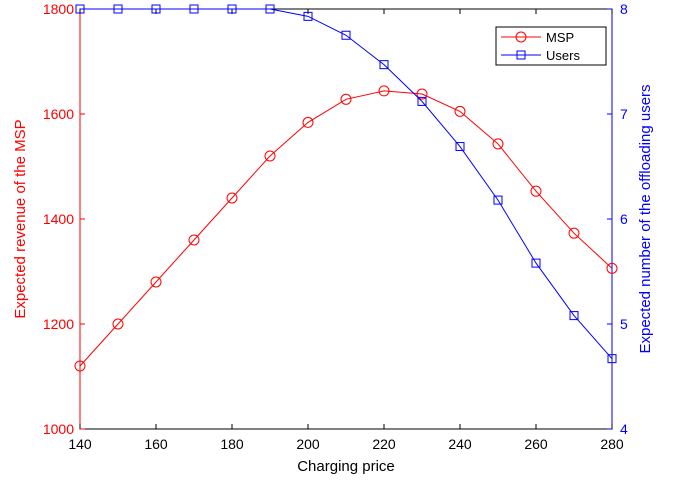 This screenshot has height=481, width=680. Describe the element at coordinates (624, 114) in the screenshot. I see `right-y-tick-label: 7` at that location.